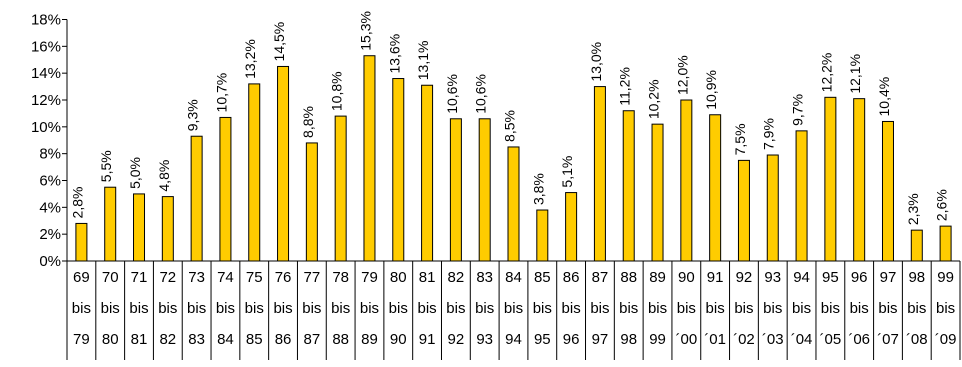 The width and height of the screenshot is (962, 367). I want to click on bar-value-label: 10,8%, so click(337, 91).